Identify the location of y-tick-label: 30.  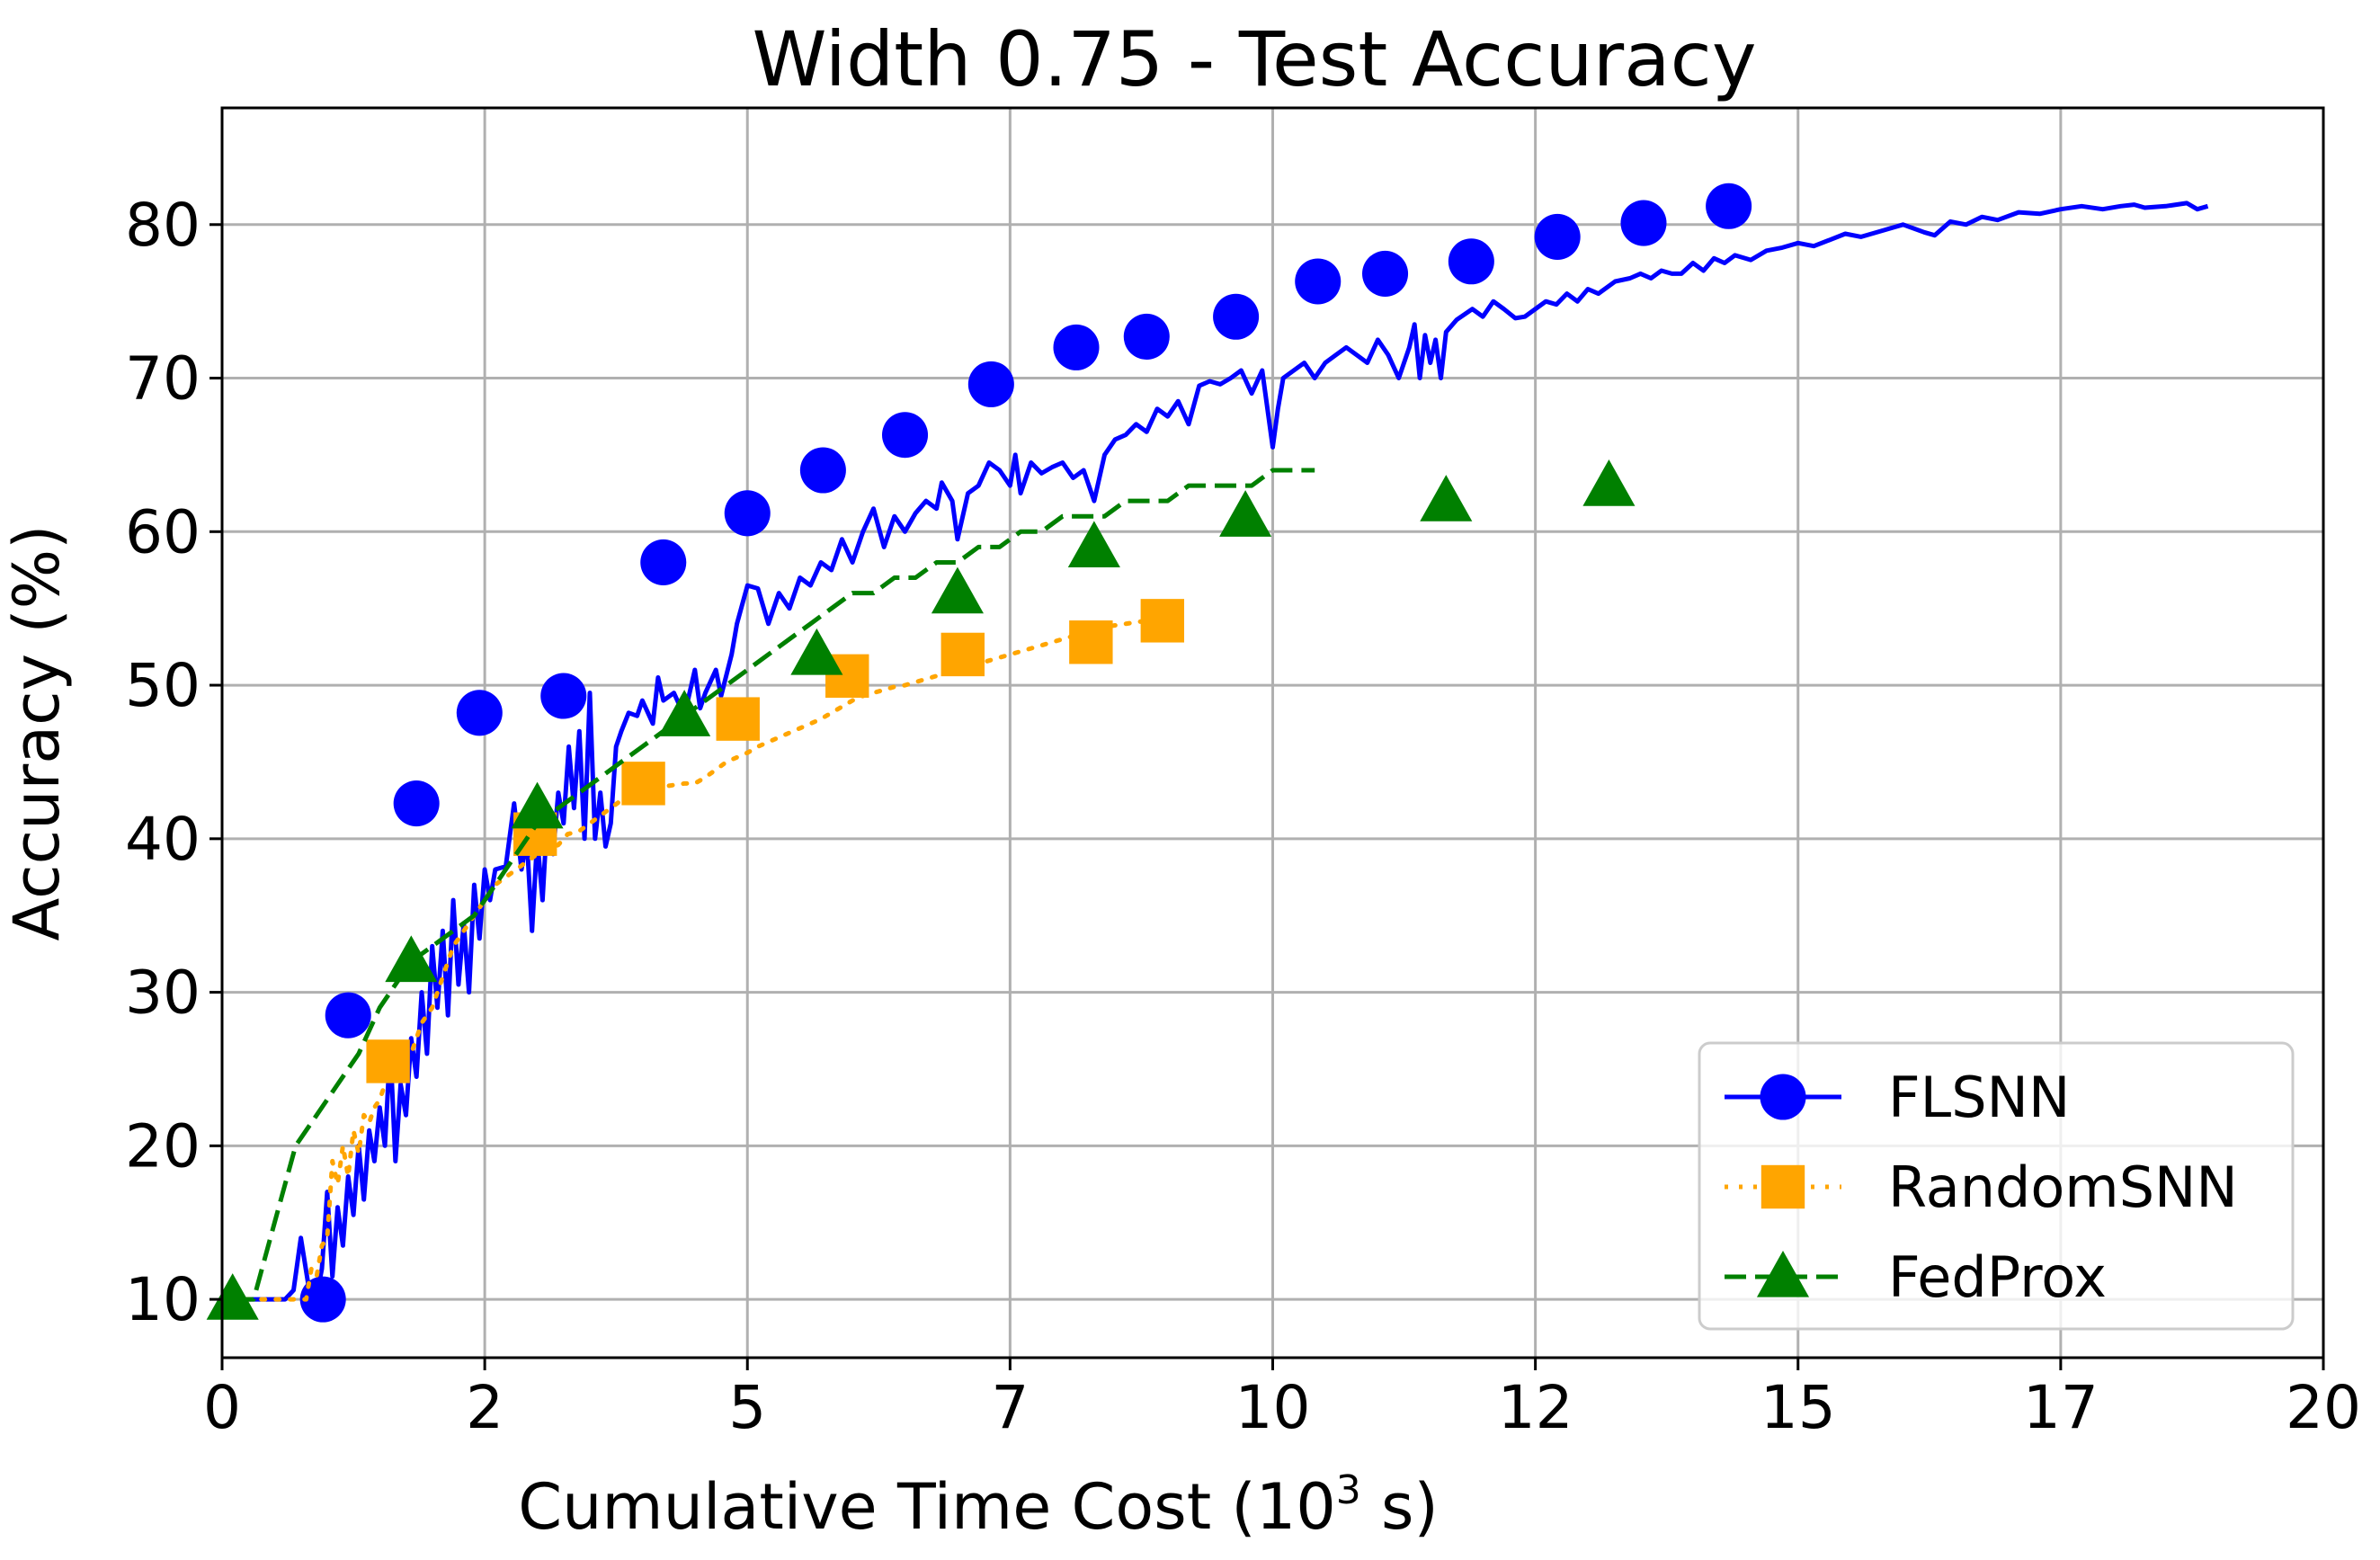
(163, 993).